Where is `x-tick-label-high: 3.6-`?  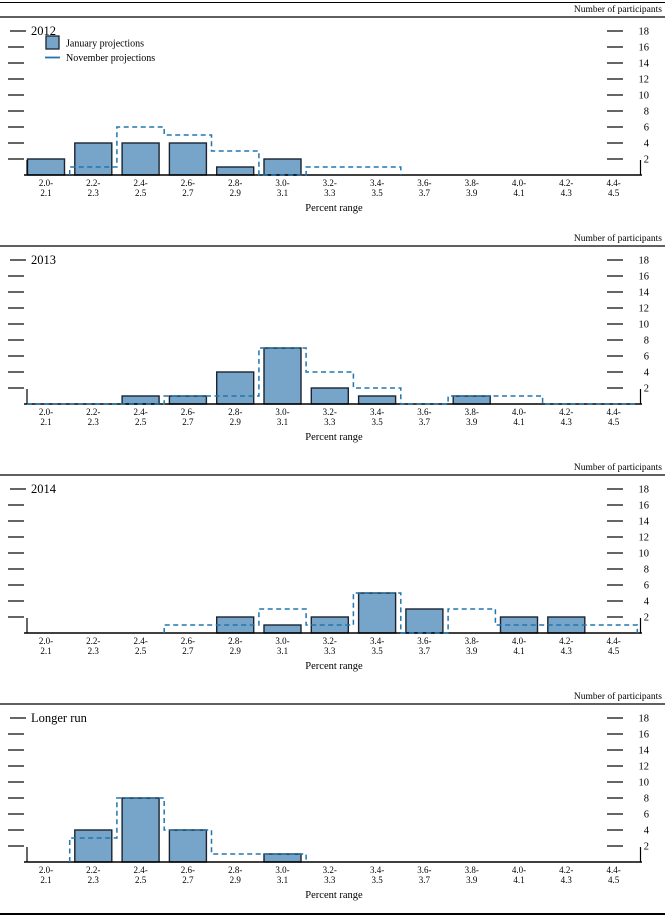 x-tick-label-high: 3.6- is located at coordinates (424, 870).